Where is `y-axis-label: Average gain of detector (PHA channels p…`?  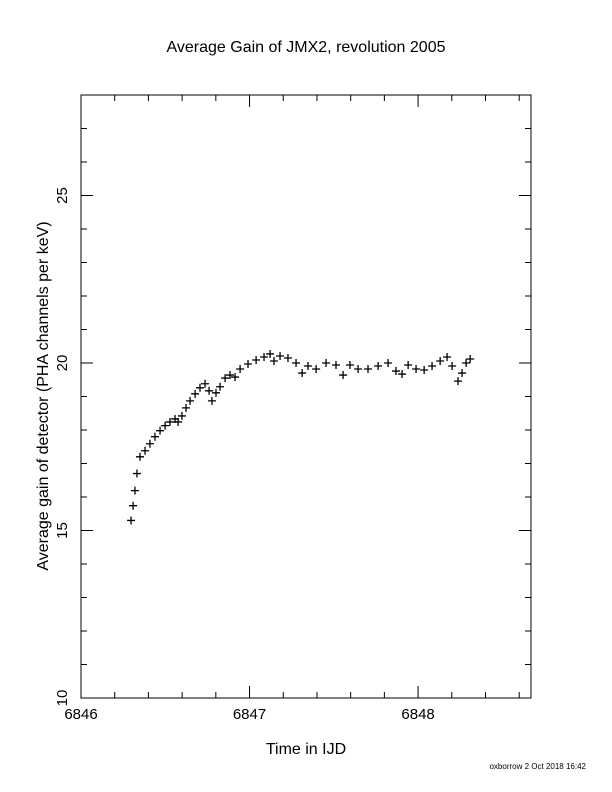
y-axis-label: Average gain of detector (PHA channels p… is located at coordinates (43, 395).